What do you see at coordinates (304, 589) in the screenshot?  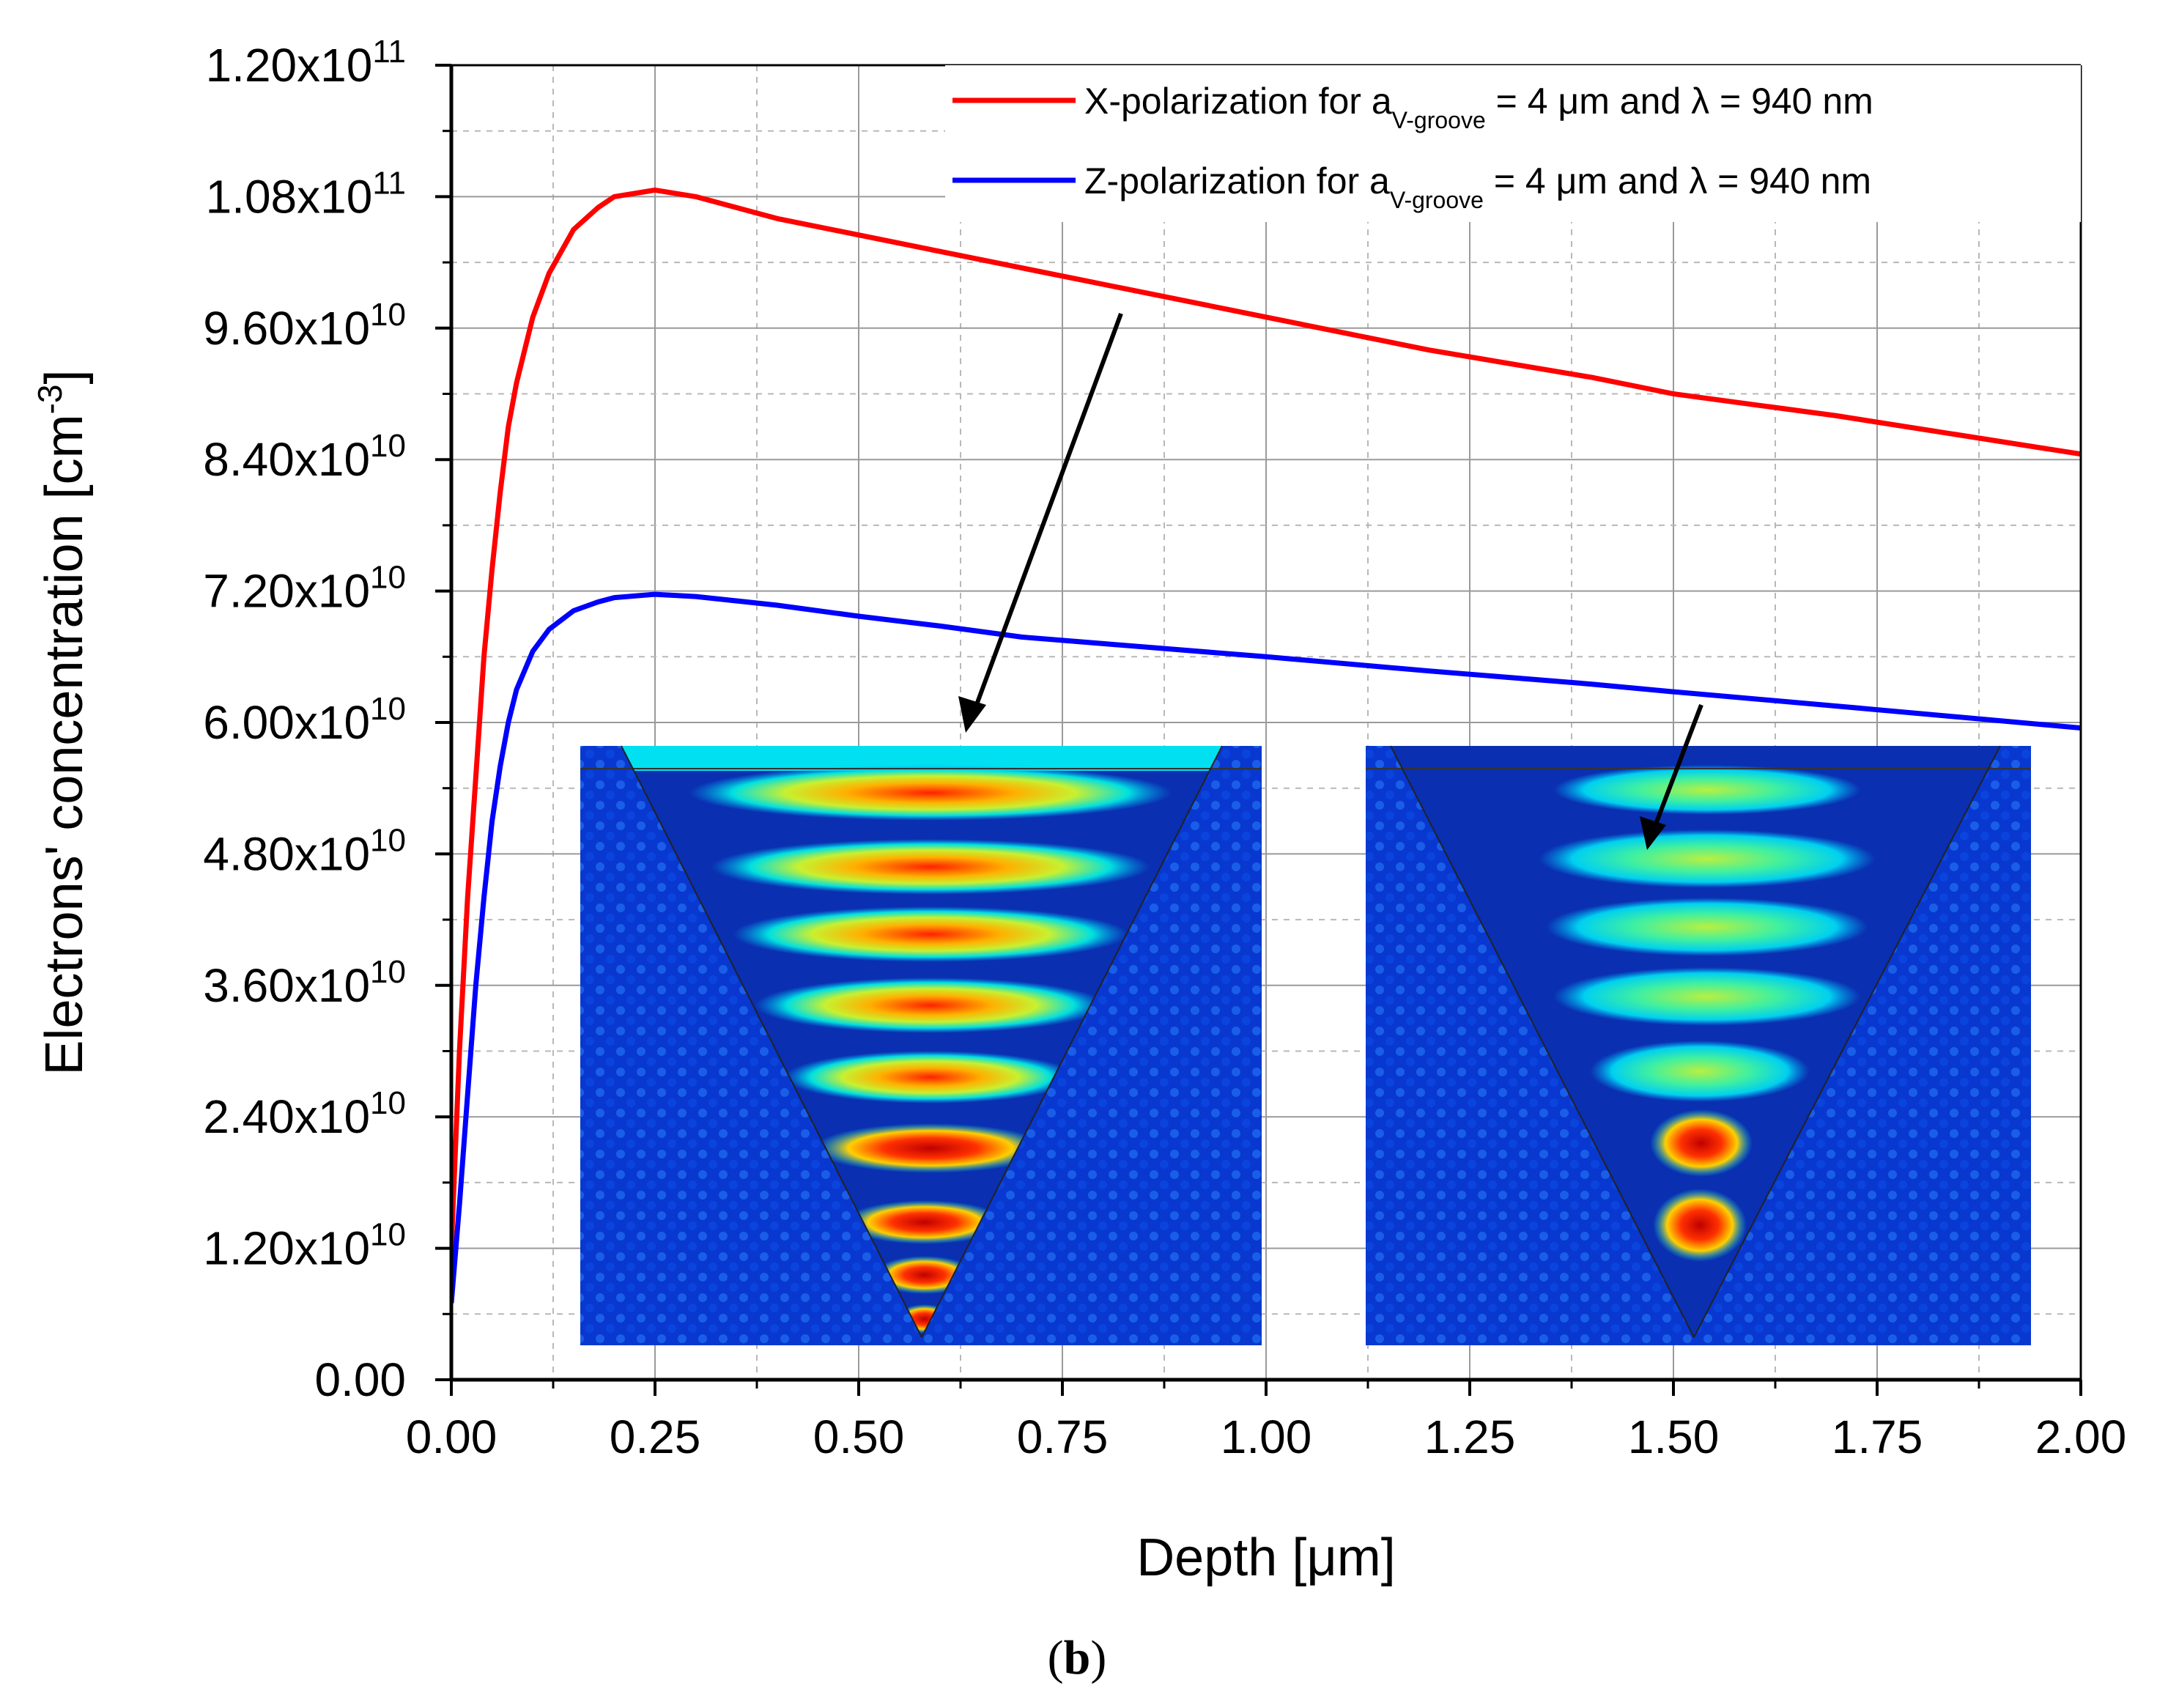 I see `y-tick-label: 7.20x10¹⁰` at bounding box center [304, 589].